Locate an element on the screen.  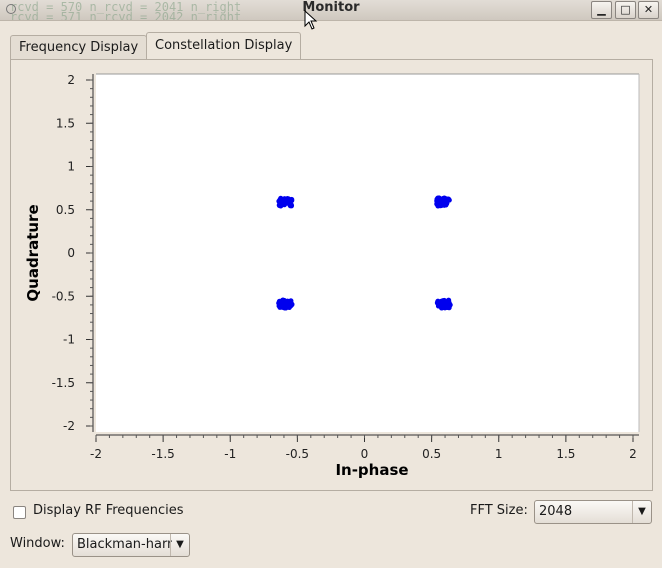
y-tick-label: -1.5 is located at coordinates (63, 383).